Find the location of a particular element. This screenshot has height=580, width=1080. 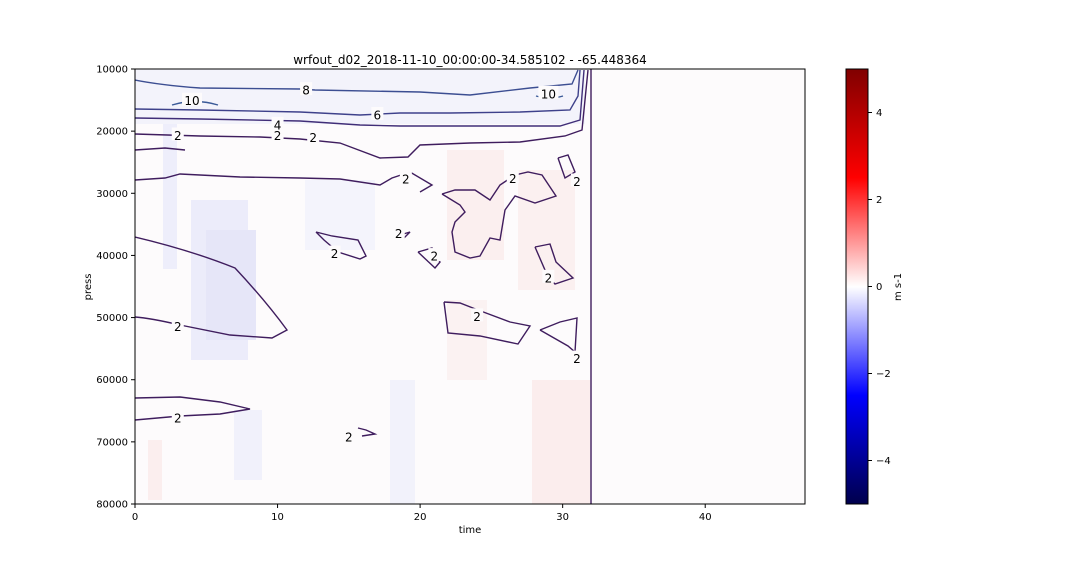

y-axis: 10000 20000 30000 40000 50000 60000 70000 80000 is located at coordinates (115, 288).